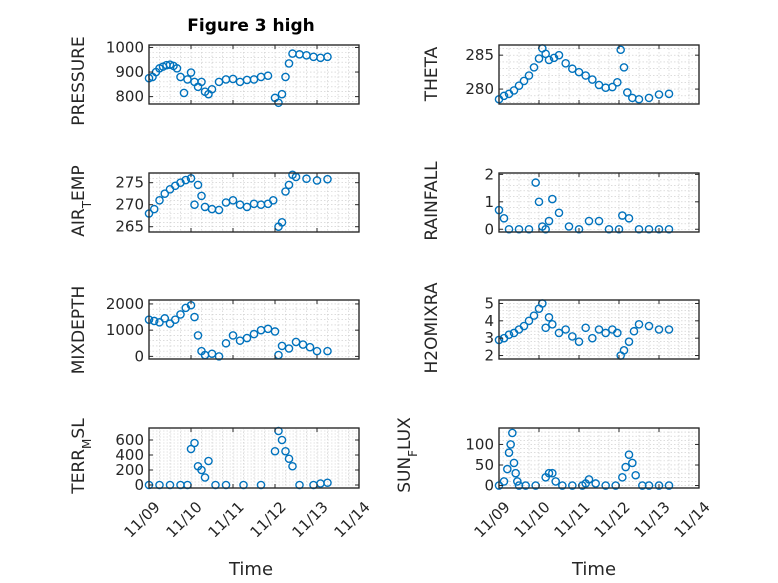 The height and width of the screenshot is (583, 778). I want to click on ylabel-sun-sub: F, so click(413, 453).